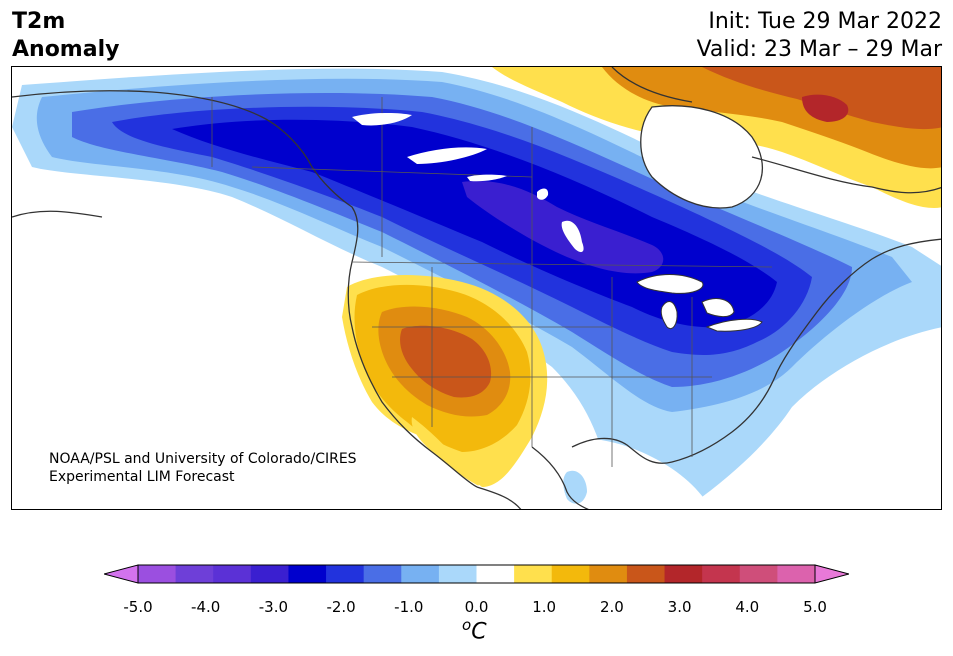 The image size is (953, 656). Describe the element at coordinates (679, 607) in the screenshot. I see `colorbar-tick-label: 3.0` at that location.